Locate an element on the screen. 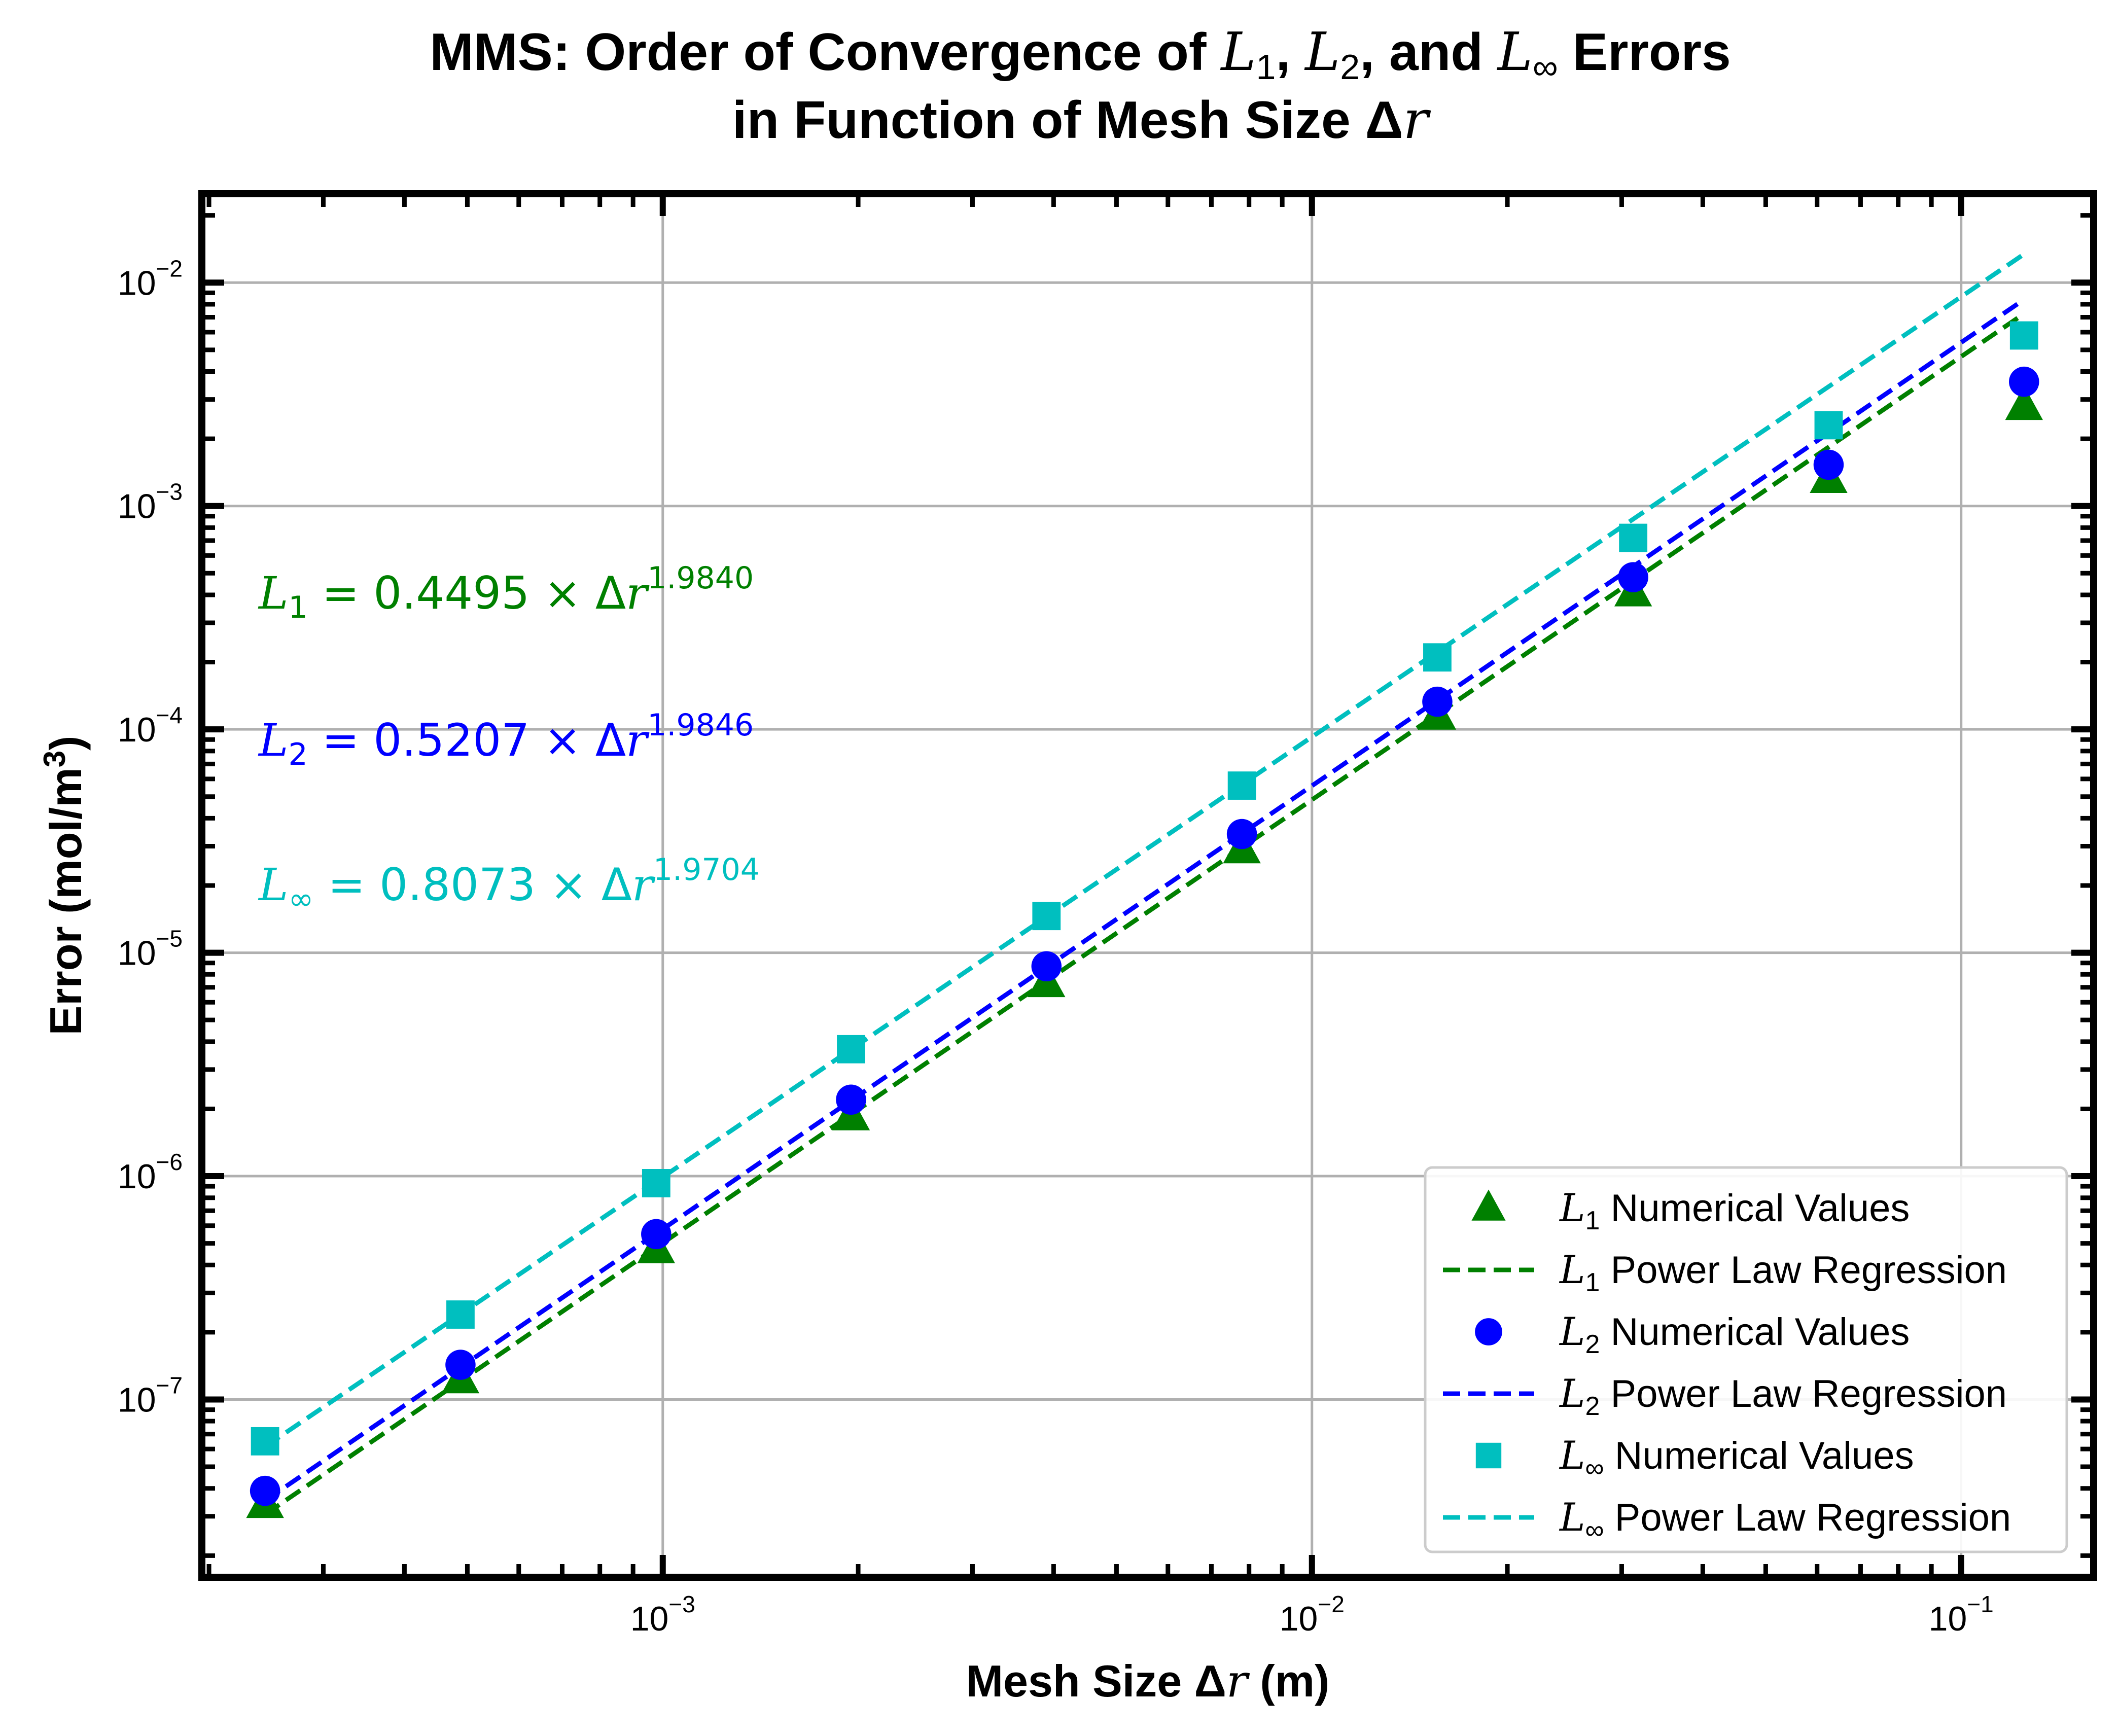 The height and width of the screenshot is (1736, 2119). legend-box is located at coordinates (1746, 1359).